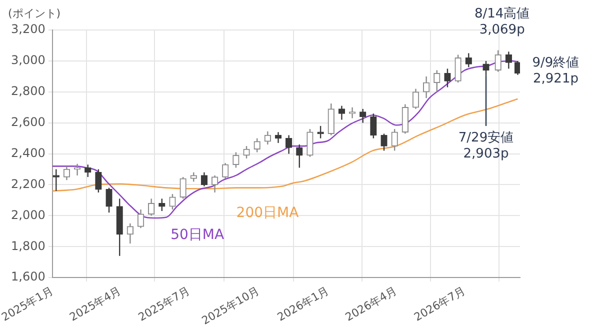 The image size is (600, 331). I want to click on y-tick-label: 2,000, so click(28, 215).